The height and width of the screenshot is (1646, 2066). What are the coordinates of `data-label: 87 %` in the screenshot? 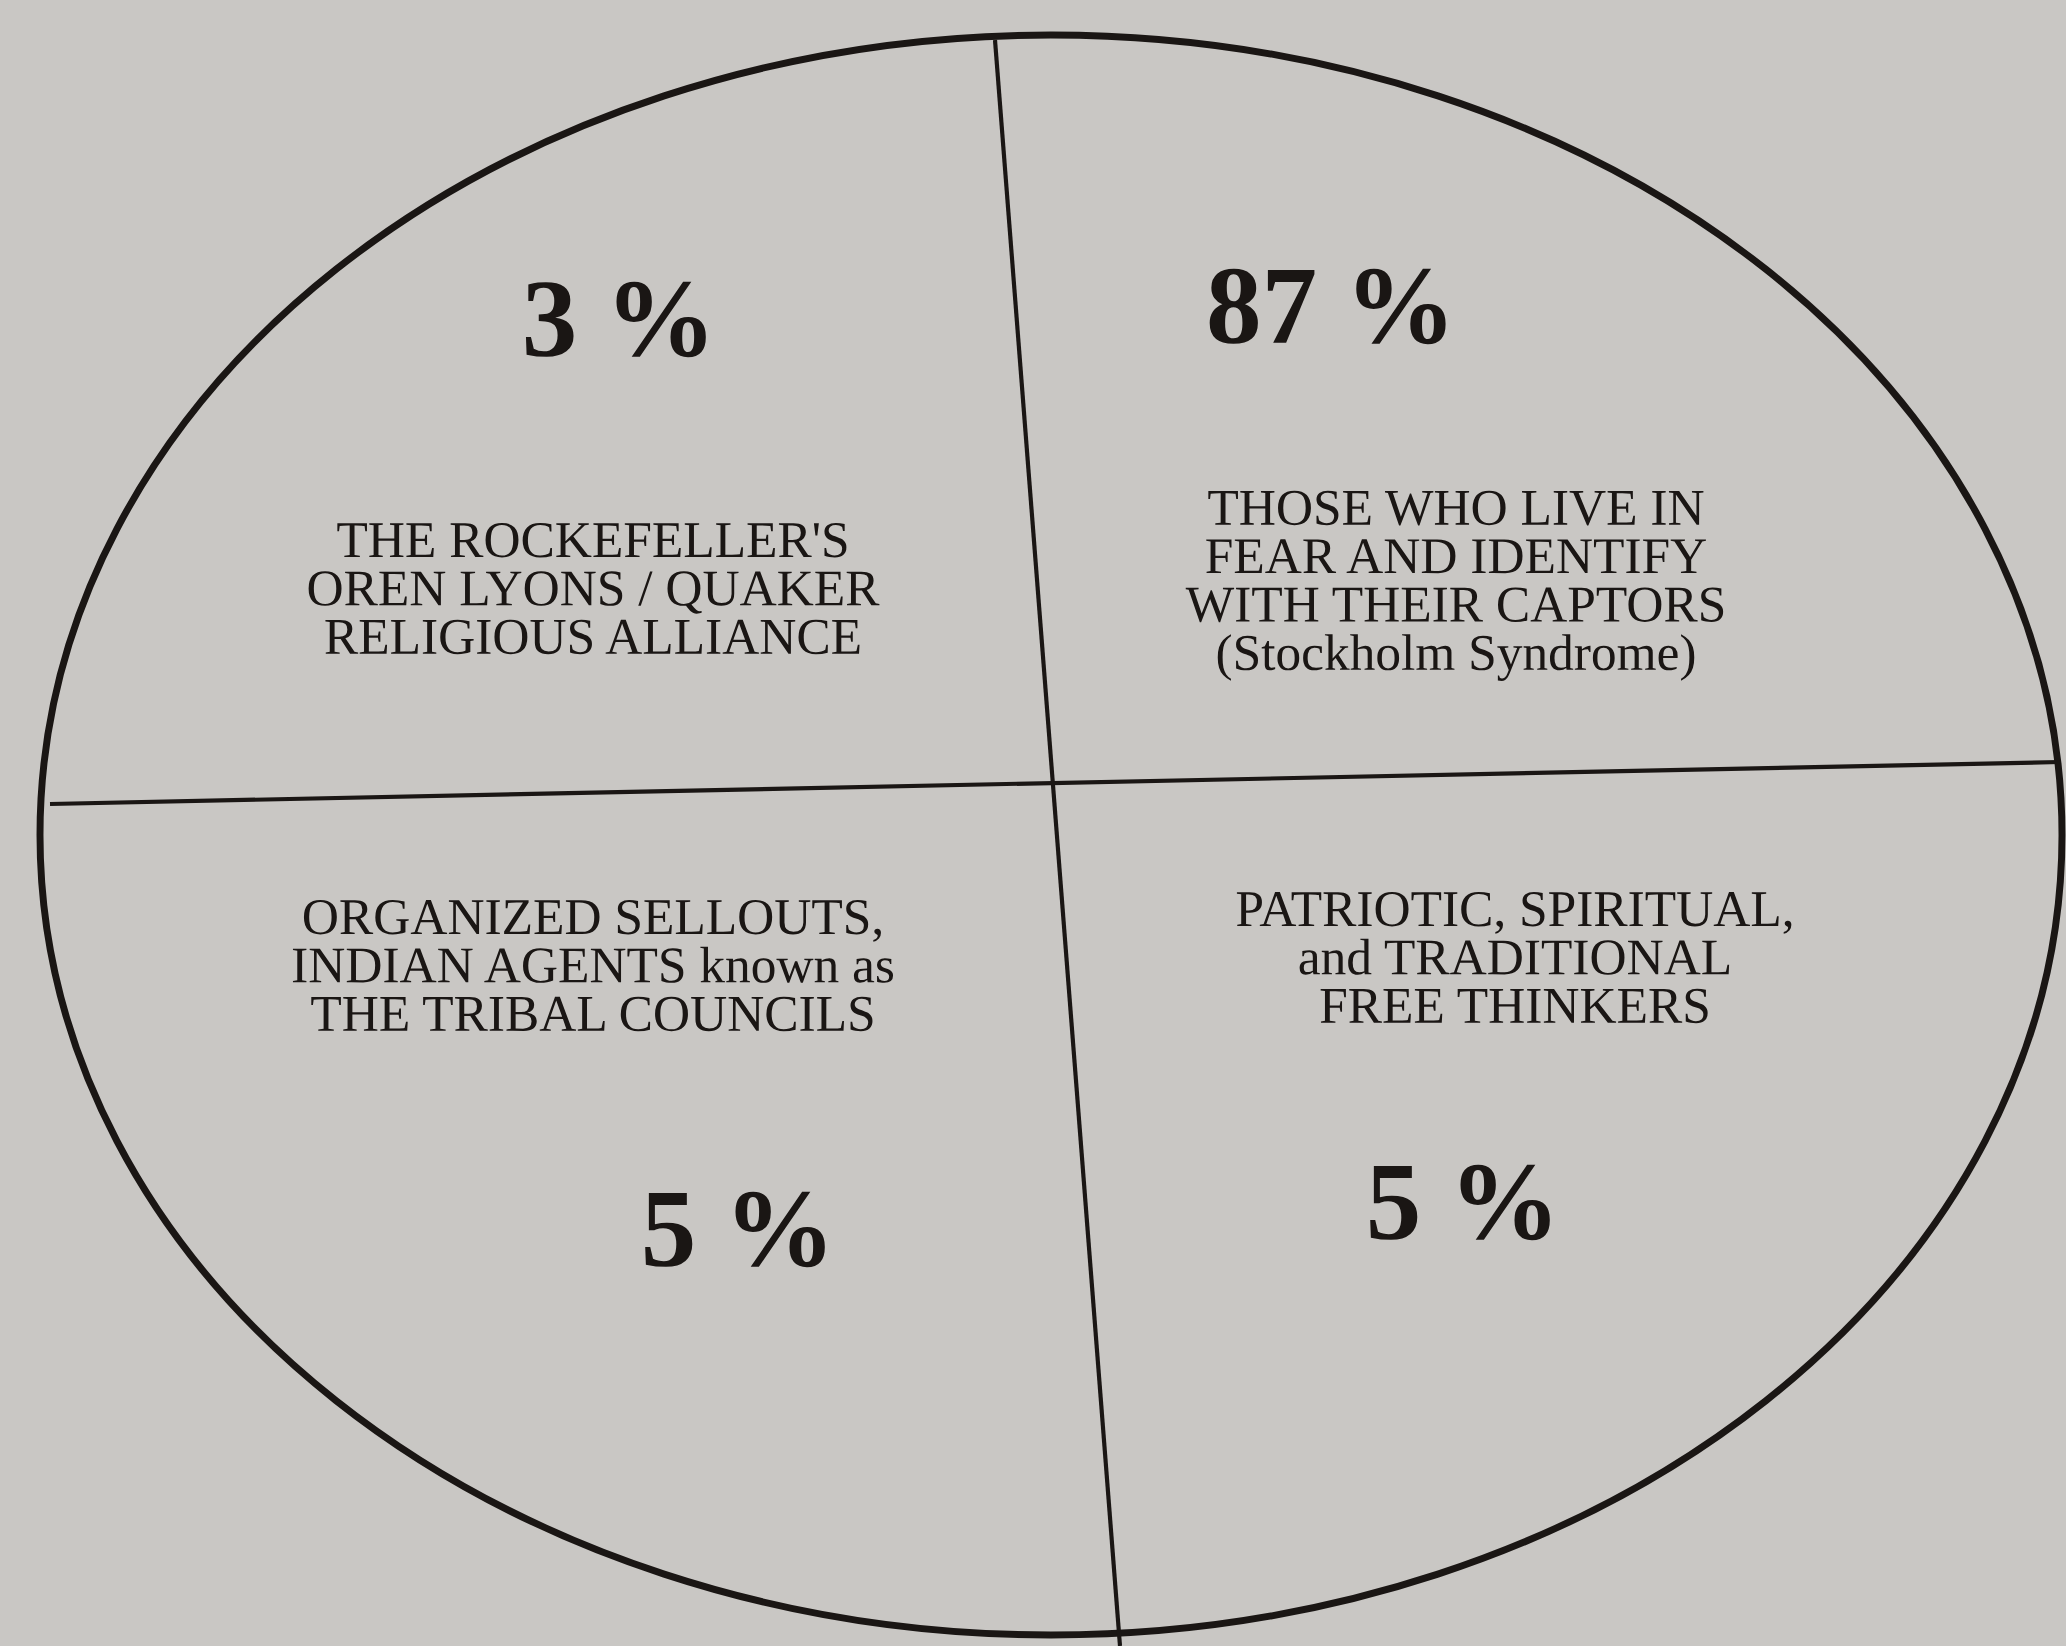 It's located at (1327, 306).